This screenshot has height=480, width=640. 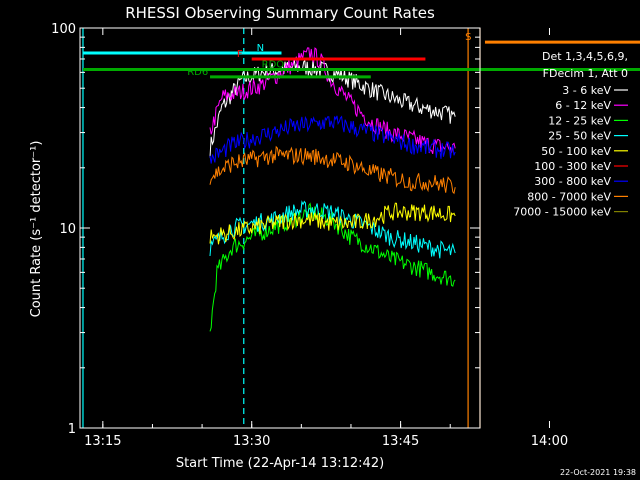 I want to click on series-line-800-7000-kev, so click(x=332, y=170).